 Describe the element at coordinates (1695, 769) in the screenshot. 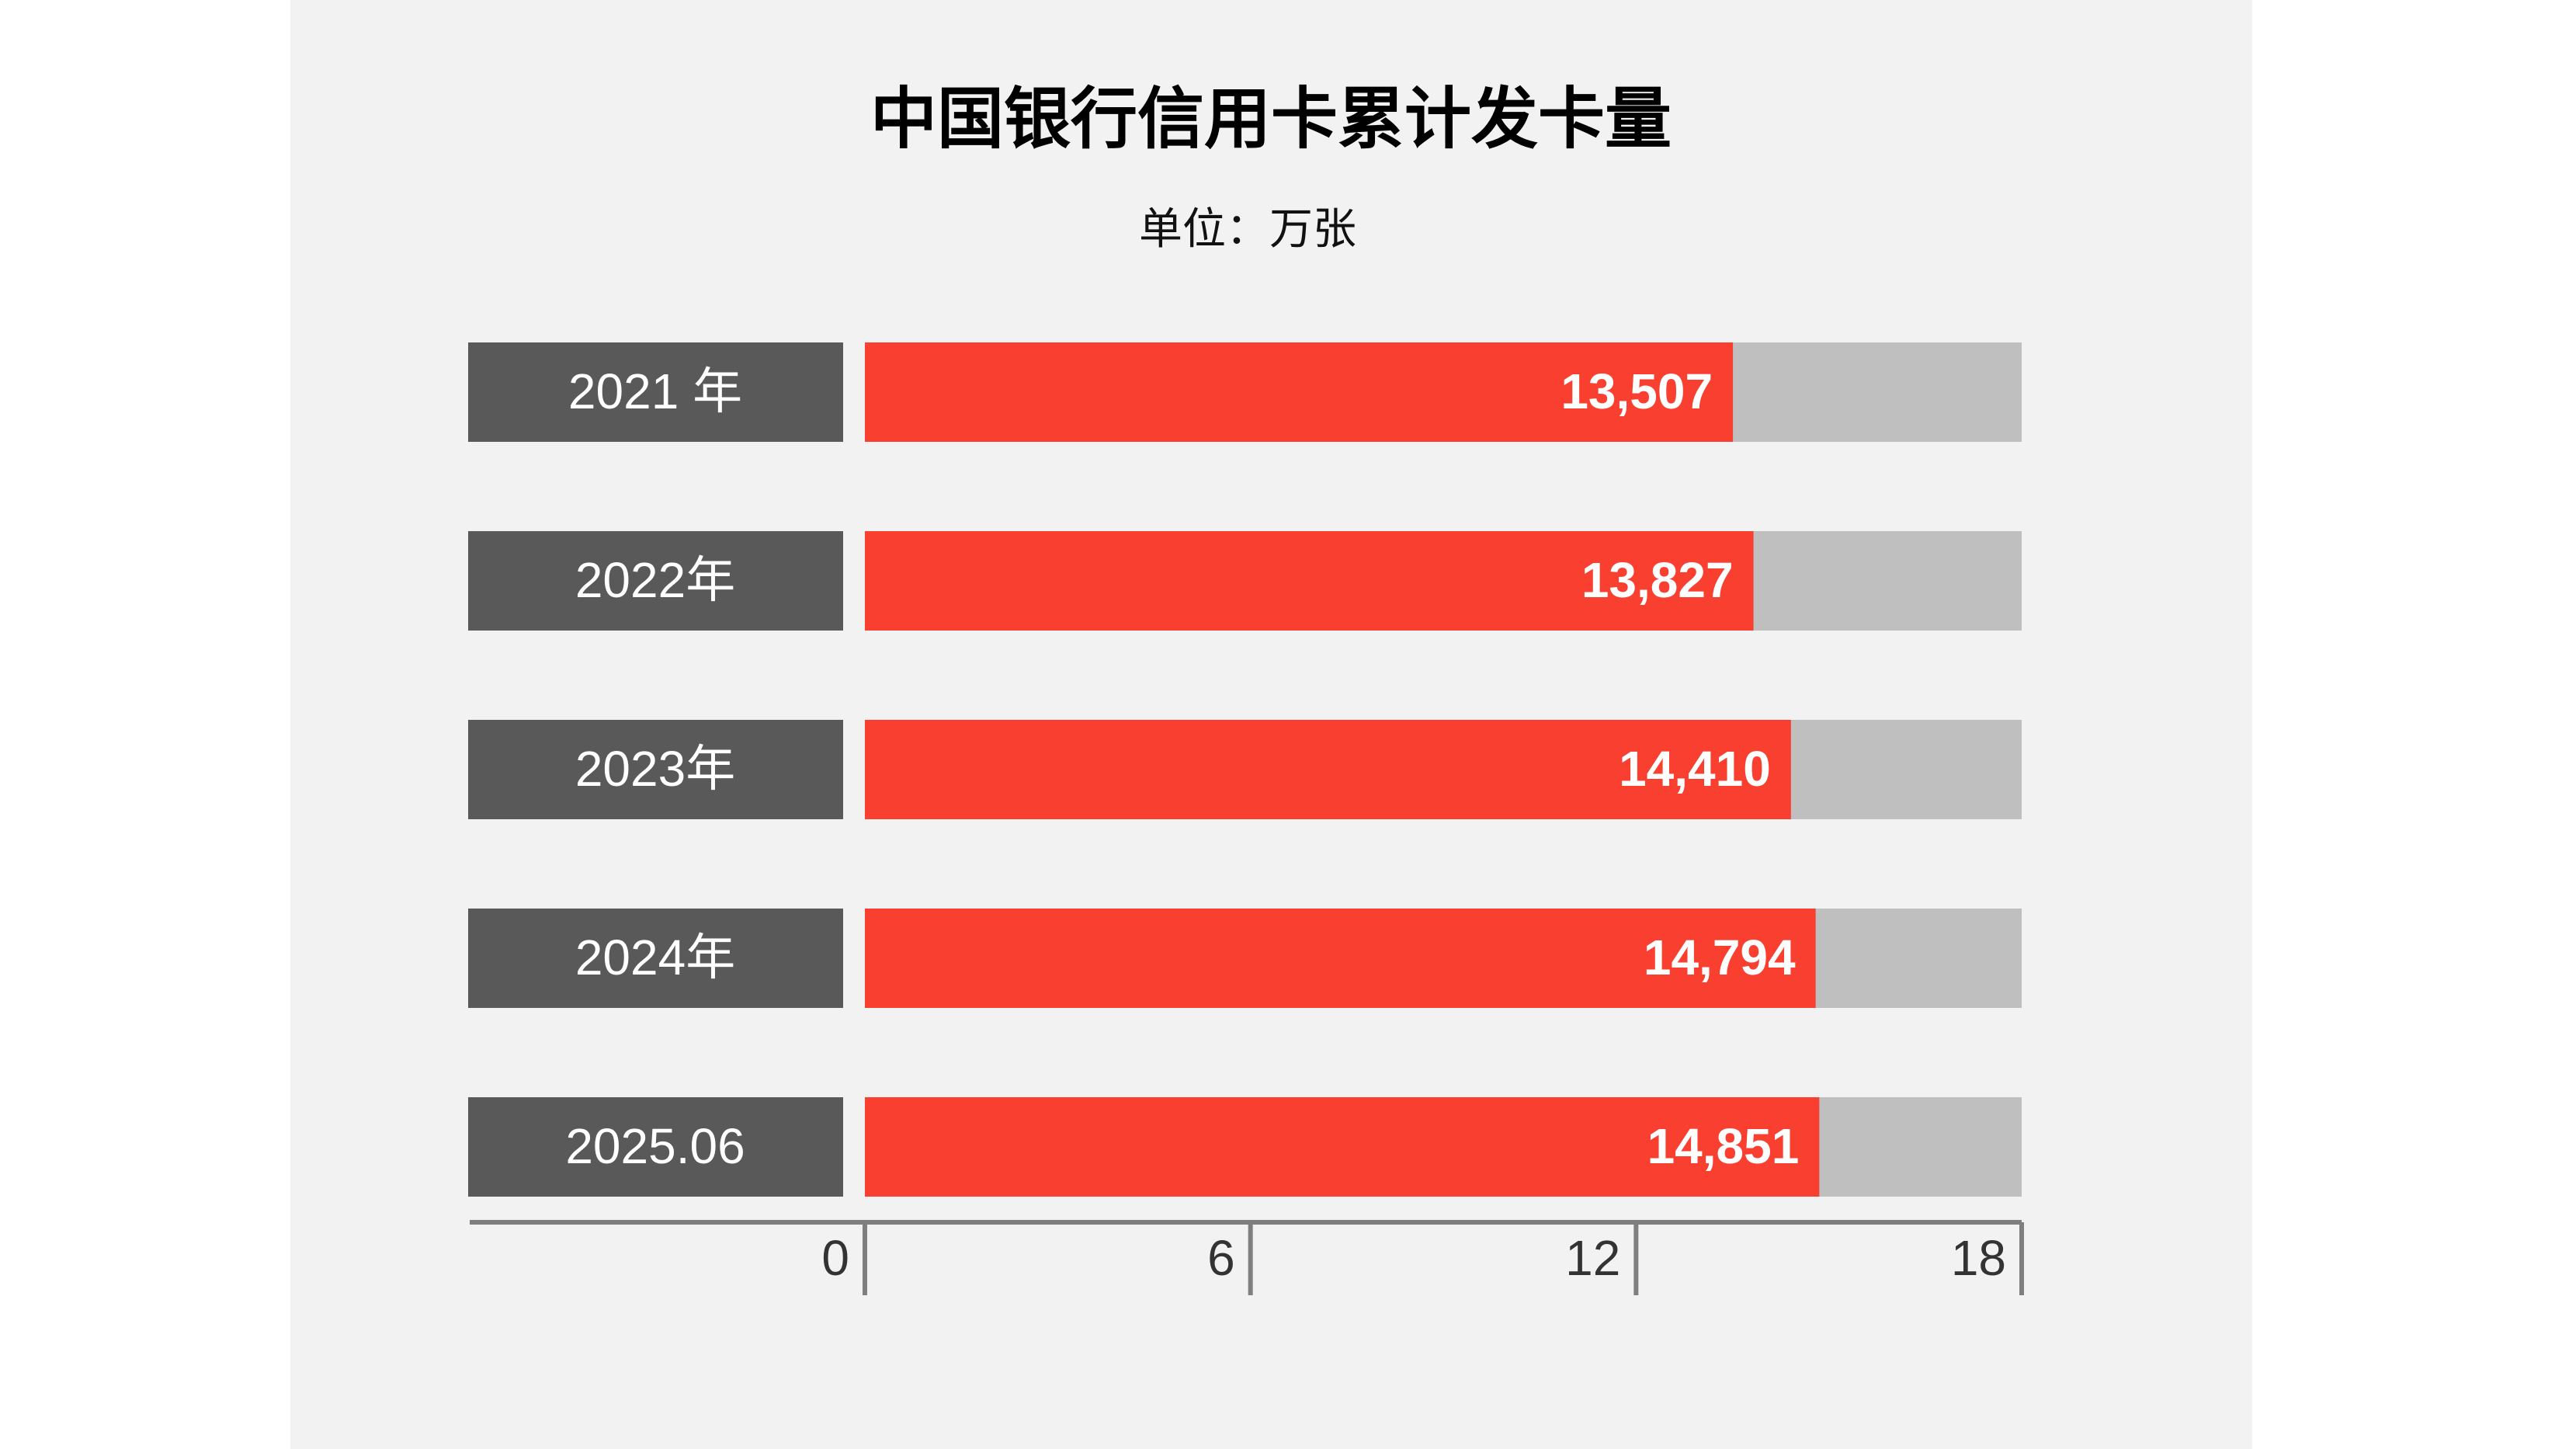

I see `data-label: 14,410` at that location.